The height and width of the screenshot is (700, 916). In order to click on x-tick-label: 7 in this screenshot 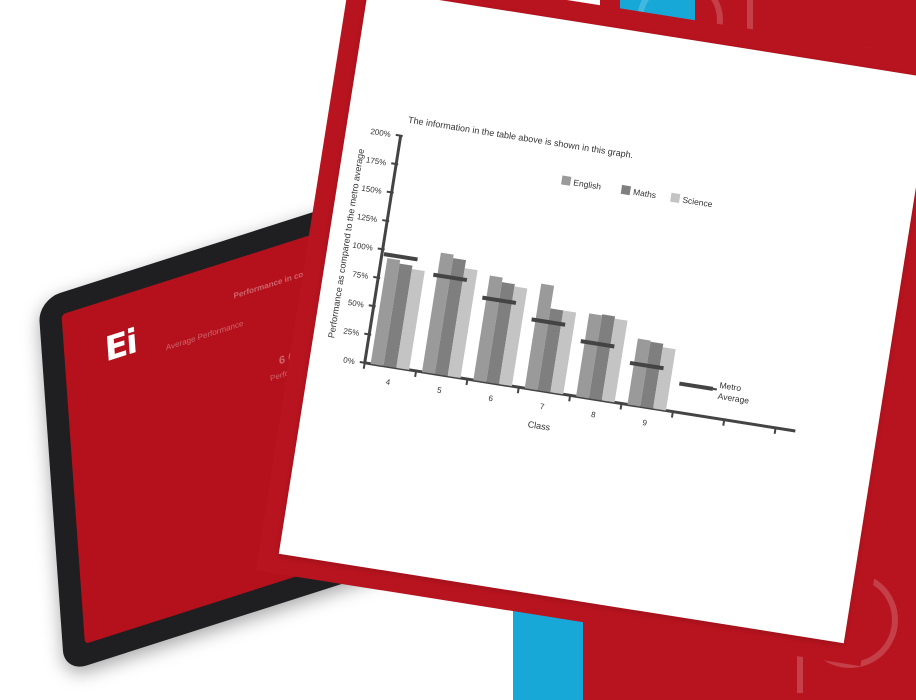, I will do `click(542, 407)`.